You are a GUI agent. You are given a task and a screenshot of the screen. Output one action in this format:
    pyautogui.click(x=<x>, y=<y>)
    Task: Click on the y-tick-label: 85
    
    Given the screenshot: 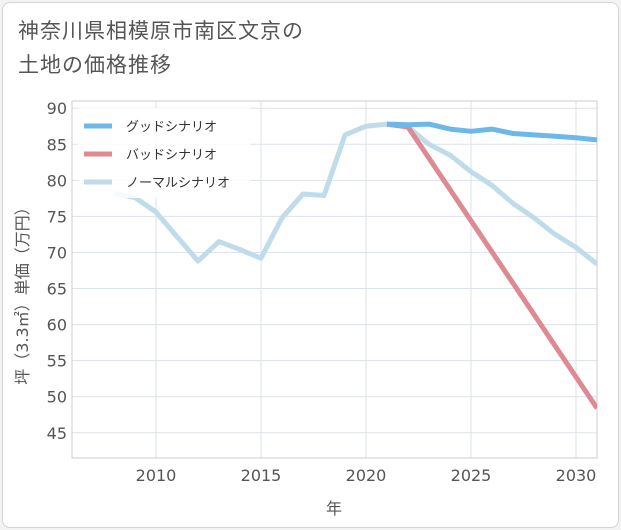 What is the action you would take?
    pyautogui.click(x=57, y=144)
    